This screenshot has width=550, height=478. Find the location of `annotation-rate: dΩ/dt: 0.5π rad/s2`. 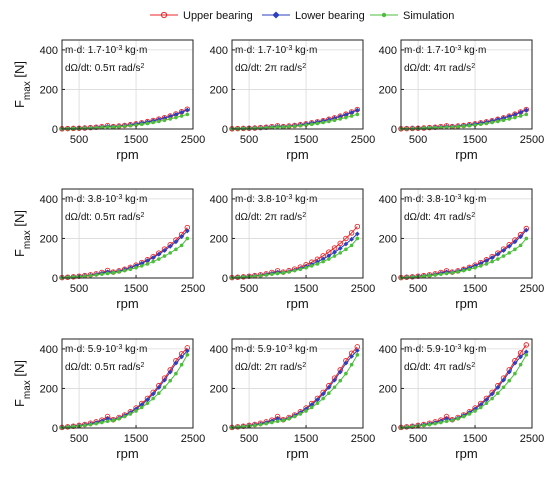

annotation-rate: dΩ/dt: 0.5π rad/s2 is located at coordinates (105, 368).